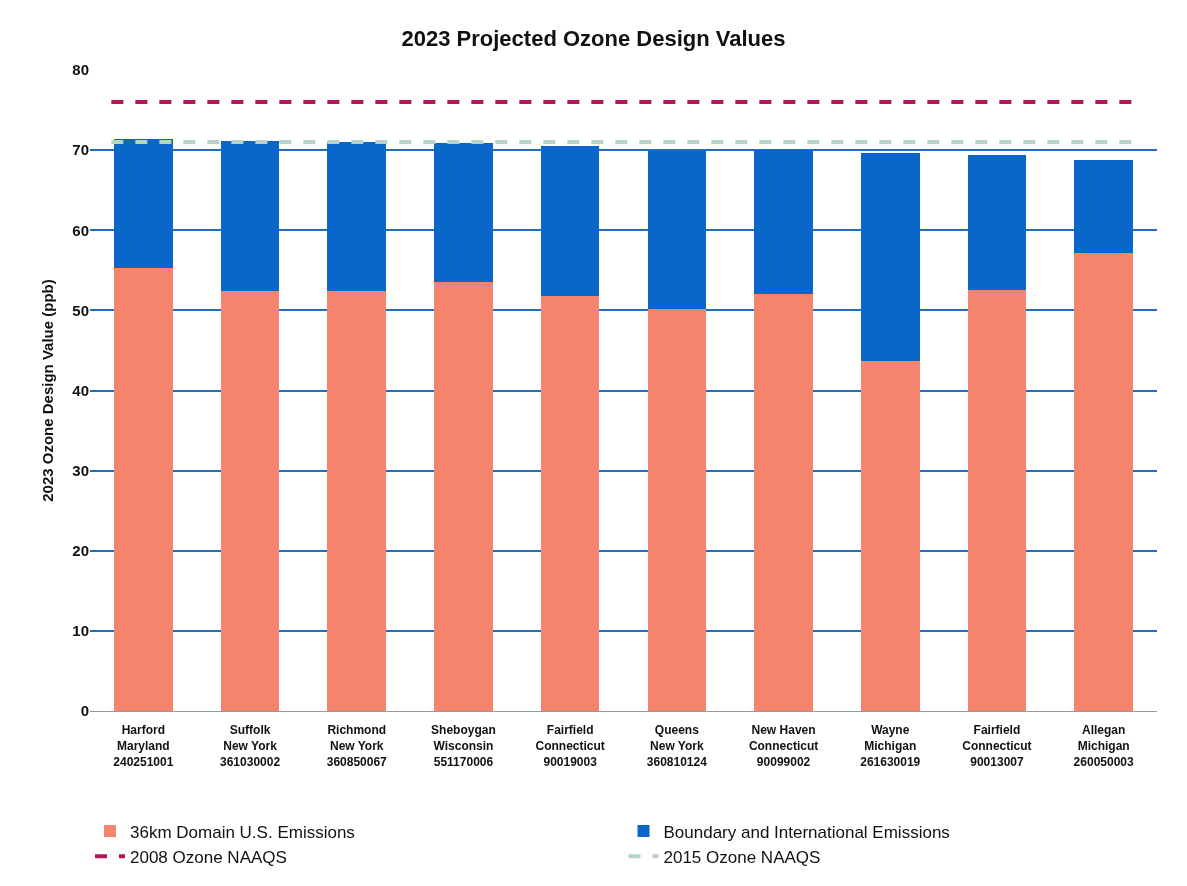 This screenshot has height=886, width=1187. I want to click on y-tick-label: 0, so click(84, 711).